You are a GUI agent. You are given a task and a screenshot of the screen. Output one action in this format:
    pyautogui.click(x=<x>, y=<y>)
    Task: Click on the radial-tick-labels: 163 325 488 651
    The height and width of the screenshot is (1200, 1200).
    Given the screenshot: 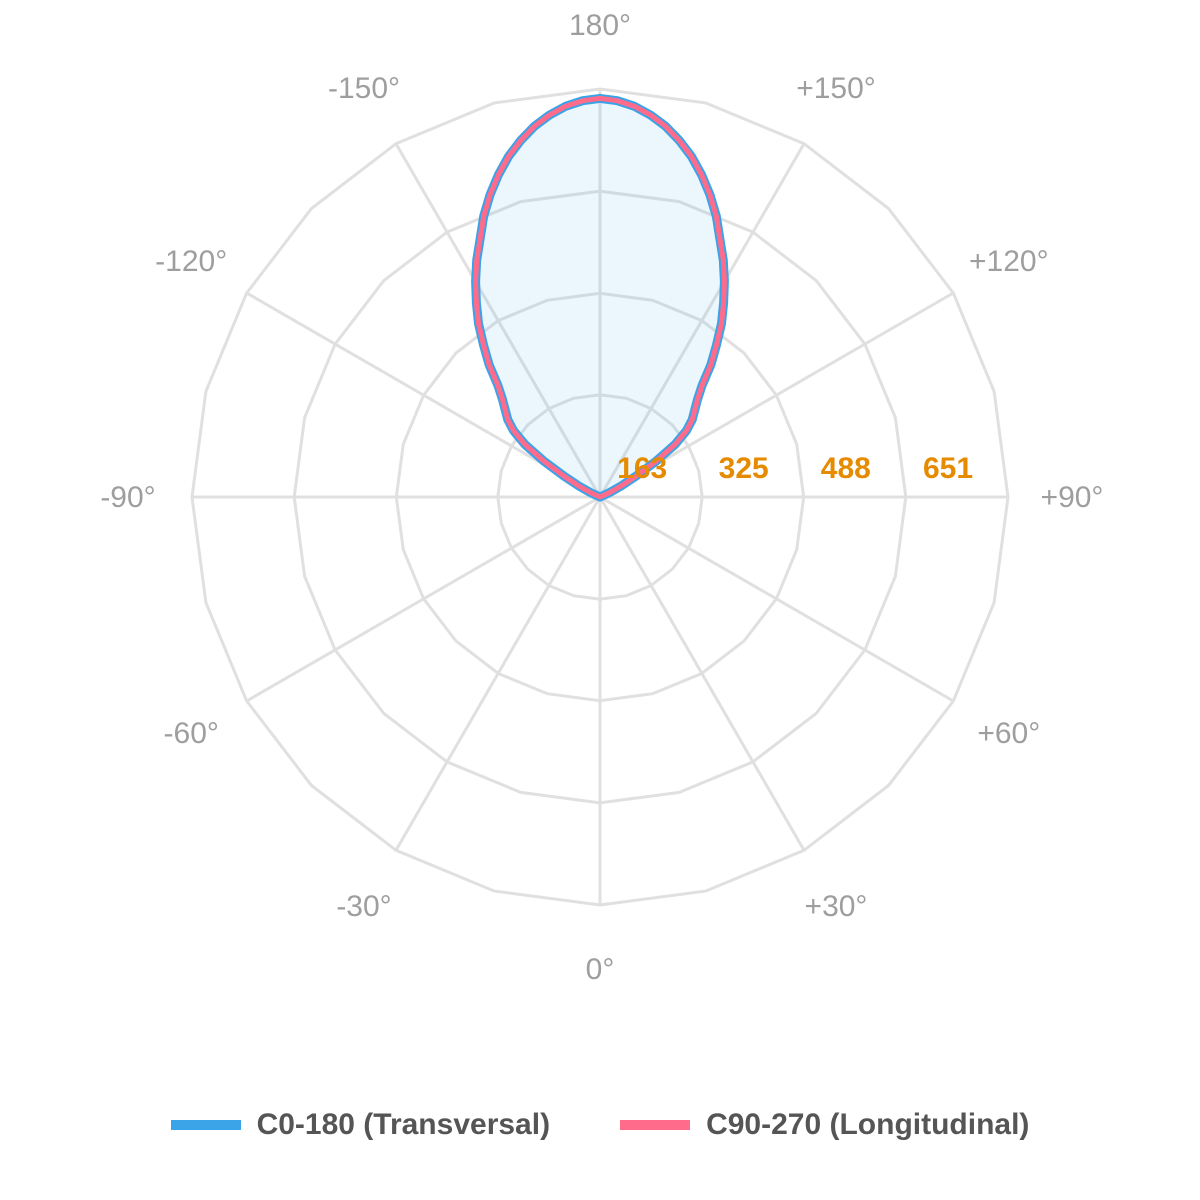 What is the action you would take?
    pyautogui.click(x=795, y=468)
    